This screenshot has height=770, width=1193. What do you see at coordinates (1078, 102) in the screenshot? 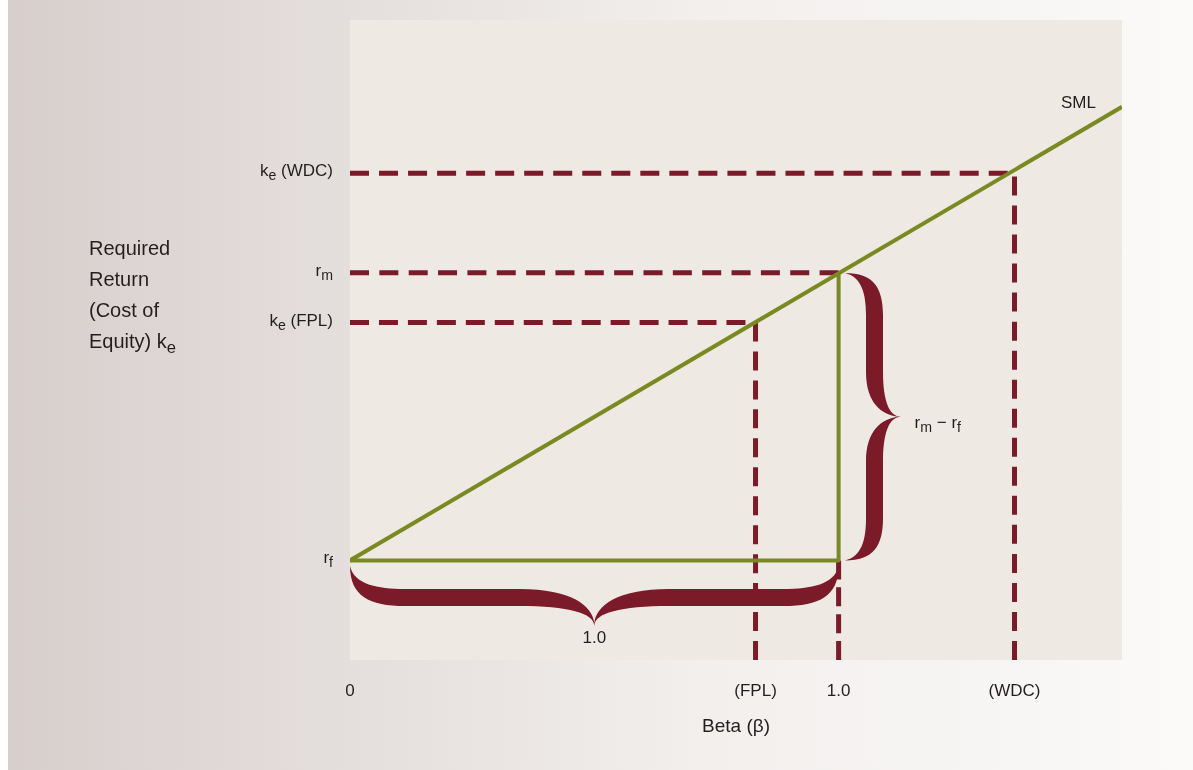
I see `series-label: SML` at bounding box center [1078, 102].